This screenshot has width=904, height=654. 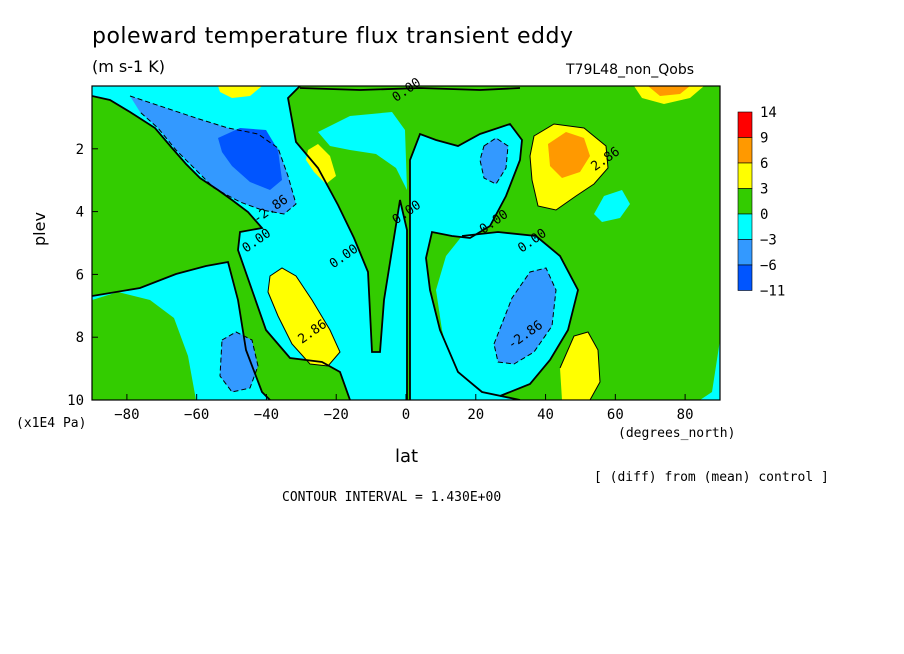 I want to click on contour-pos-north-low, so click(x=580, y=365).